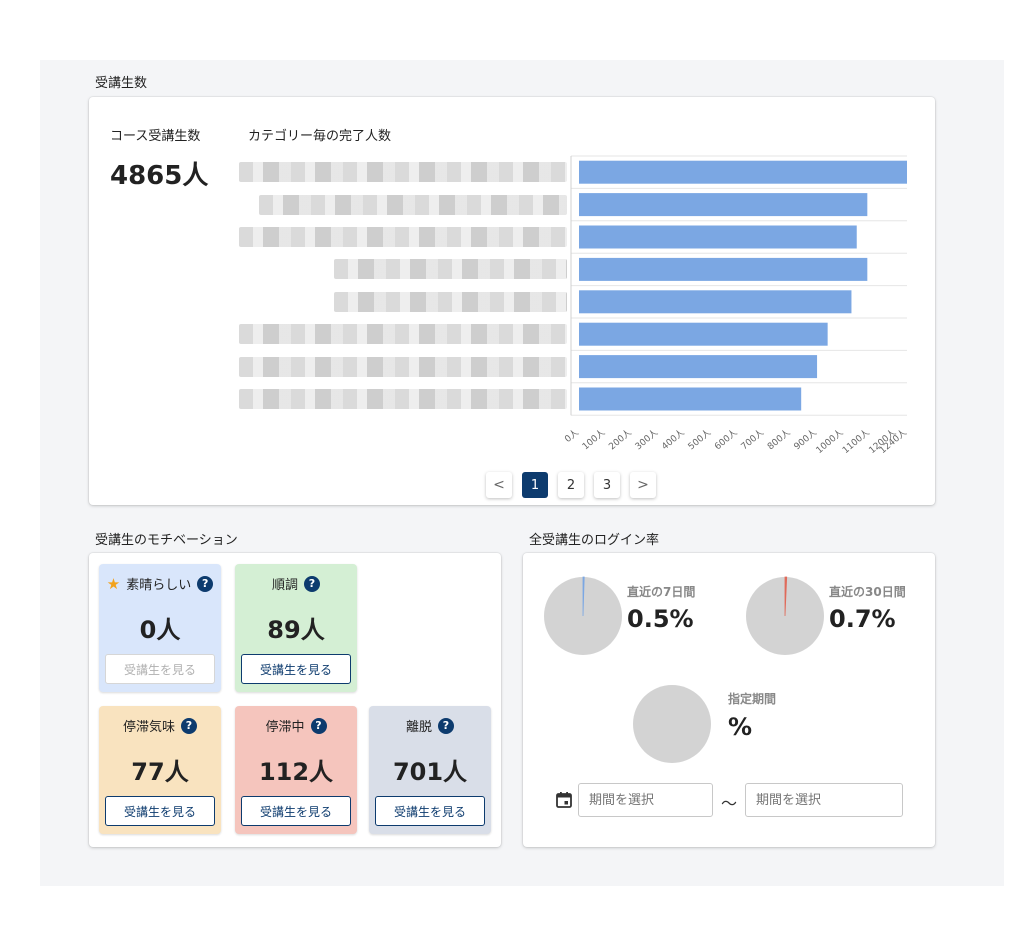 The image size is (1020, 940). Describe the element at coordinates (320, 136) in the screenshot. I see `chart-title: カテゴリー毎の完了人数` at that location.